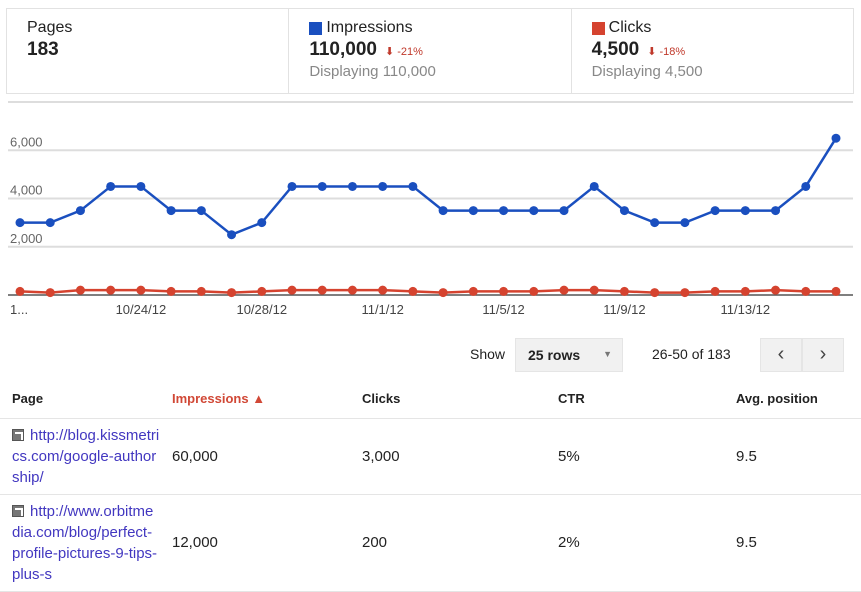  Describe the element at coordinates (635, 456) in the screenshot. I see `ctr-cell: 5%` at that location.